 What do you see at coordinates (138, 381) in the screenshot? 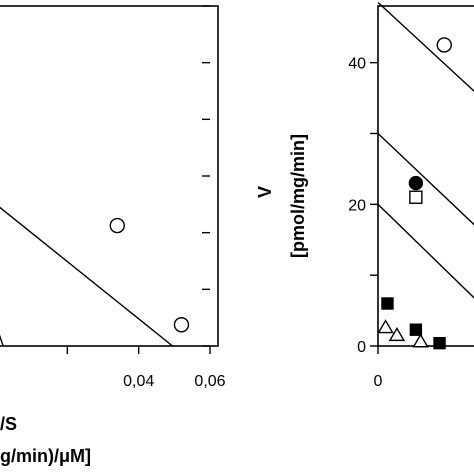
I see `left-x-tick-label-0: 0,04` at bounding box center [138, 381].